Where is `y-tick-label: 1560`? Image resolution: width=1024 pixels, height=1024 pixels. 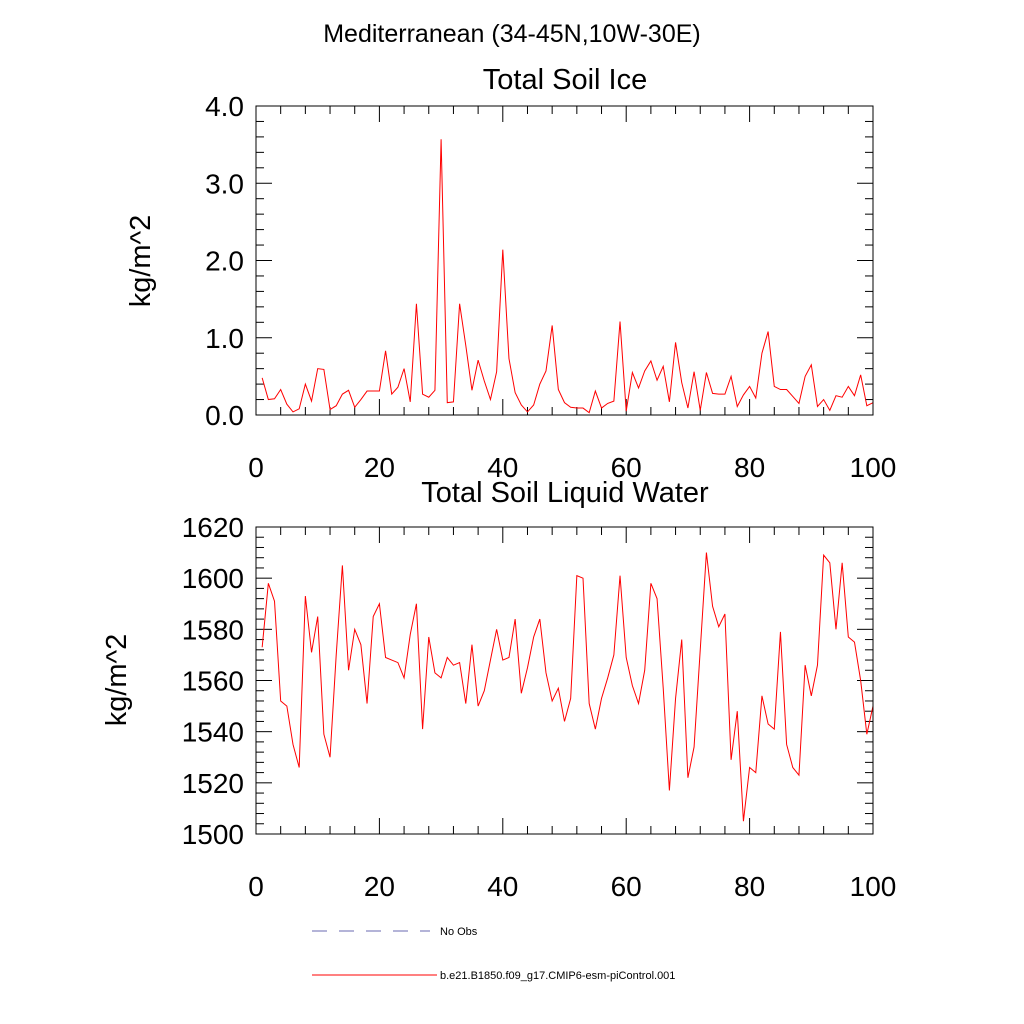
y-tick-label: 1560 is located at coordinates (213, 681).